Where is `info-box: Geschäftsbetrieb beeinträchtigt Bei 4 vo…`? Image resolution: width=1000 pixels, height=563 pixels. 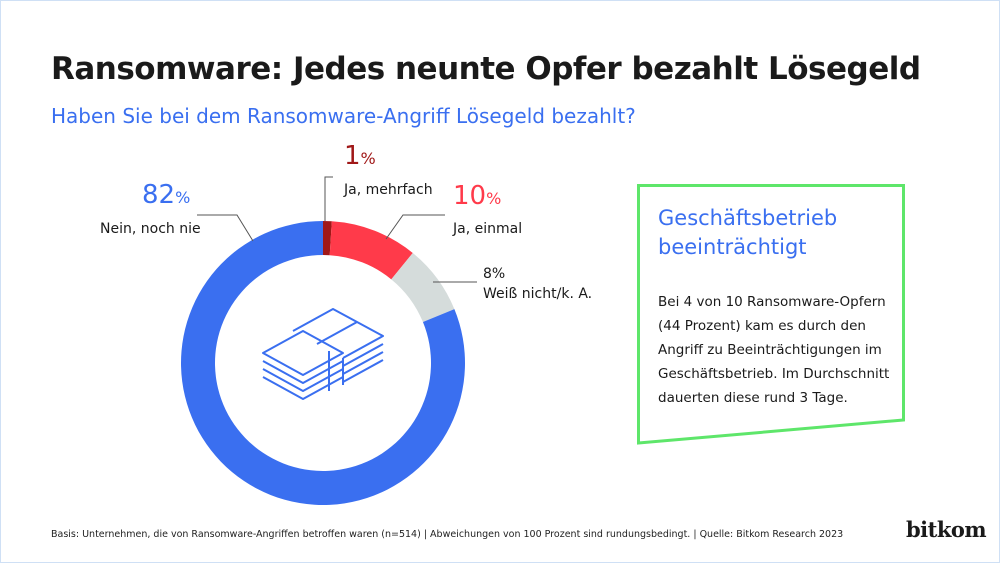 info-box: Geschäftsbetrieb beeinträchtigt Bei 4 vo… is located at coordinates (771, 315).